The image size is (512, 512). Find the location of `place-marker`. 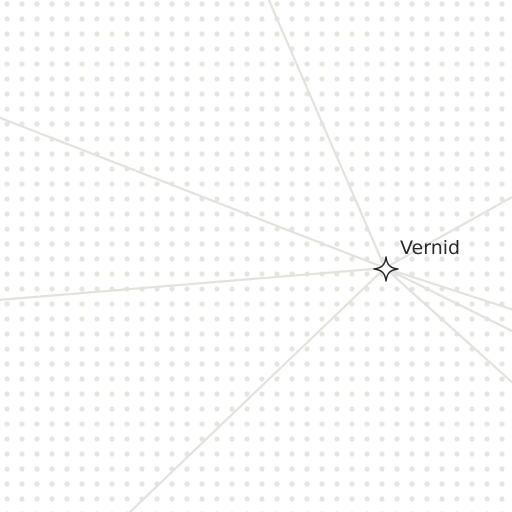

place-marker is located at coordinates (386, 269).